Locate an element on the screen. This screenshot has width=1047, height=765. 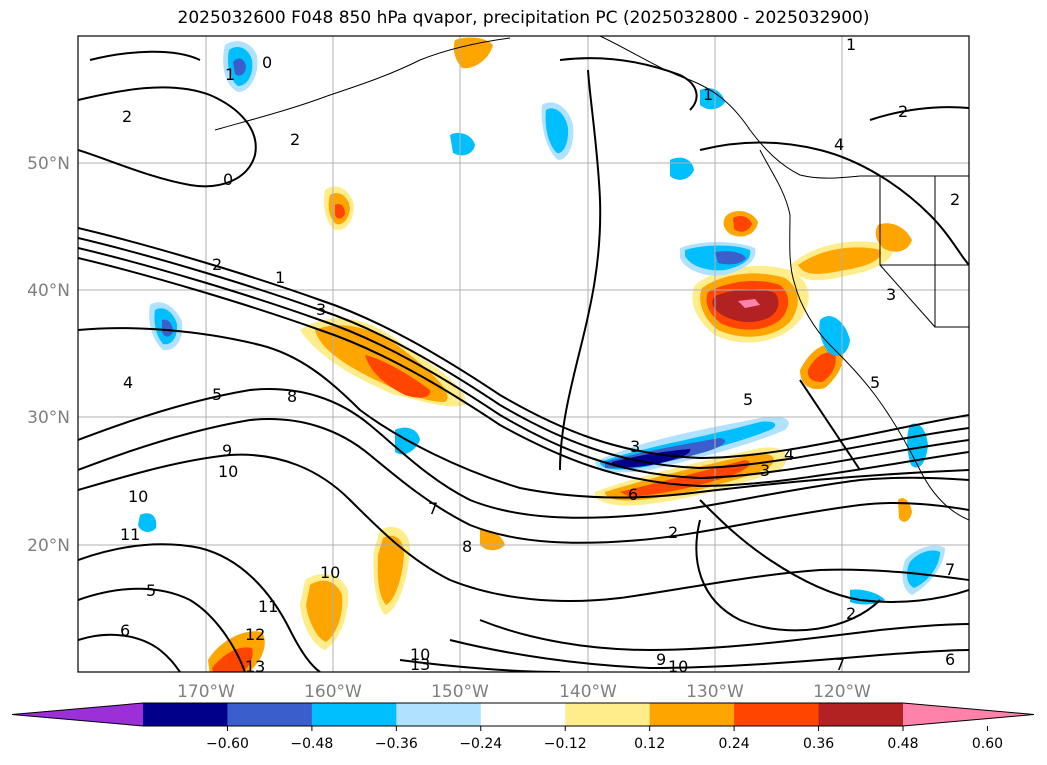
longitude-labels: 170°W 160°W 150°W 140°W 130°W 120°W is located at coordinates (524, 692).